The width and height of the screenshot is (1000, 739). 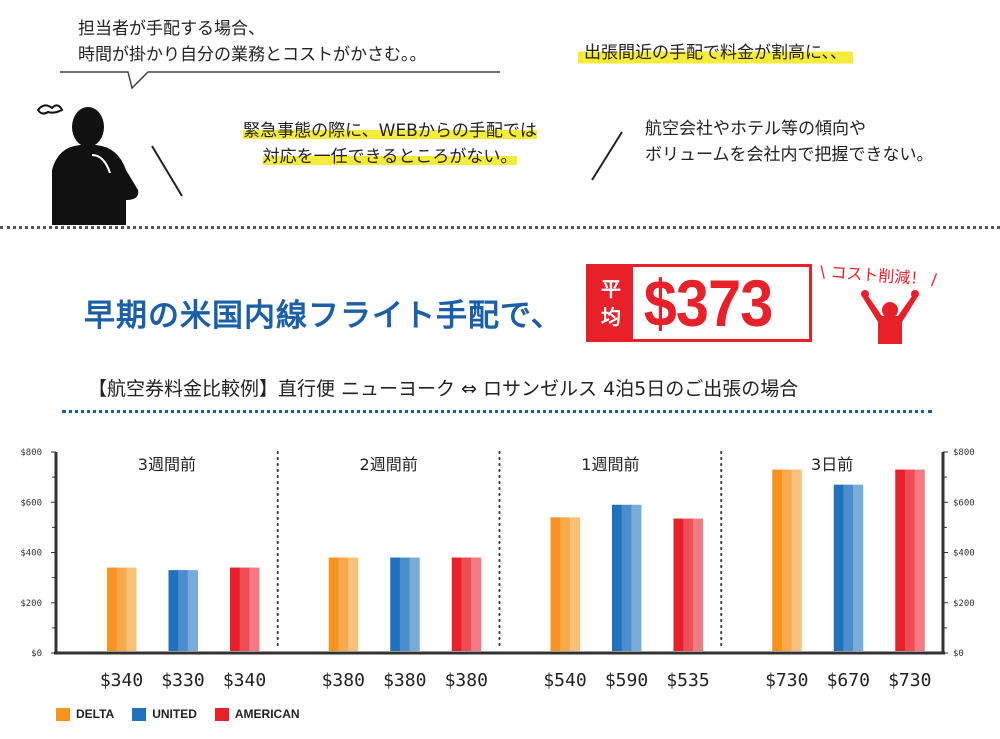 I want to click on y-tick-label-right: $800, so click(x=964, y=453).